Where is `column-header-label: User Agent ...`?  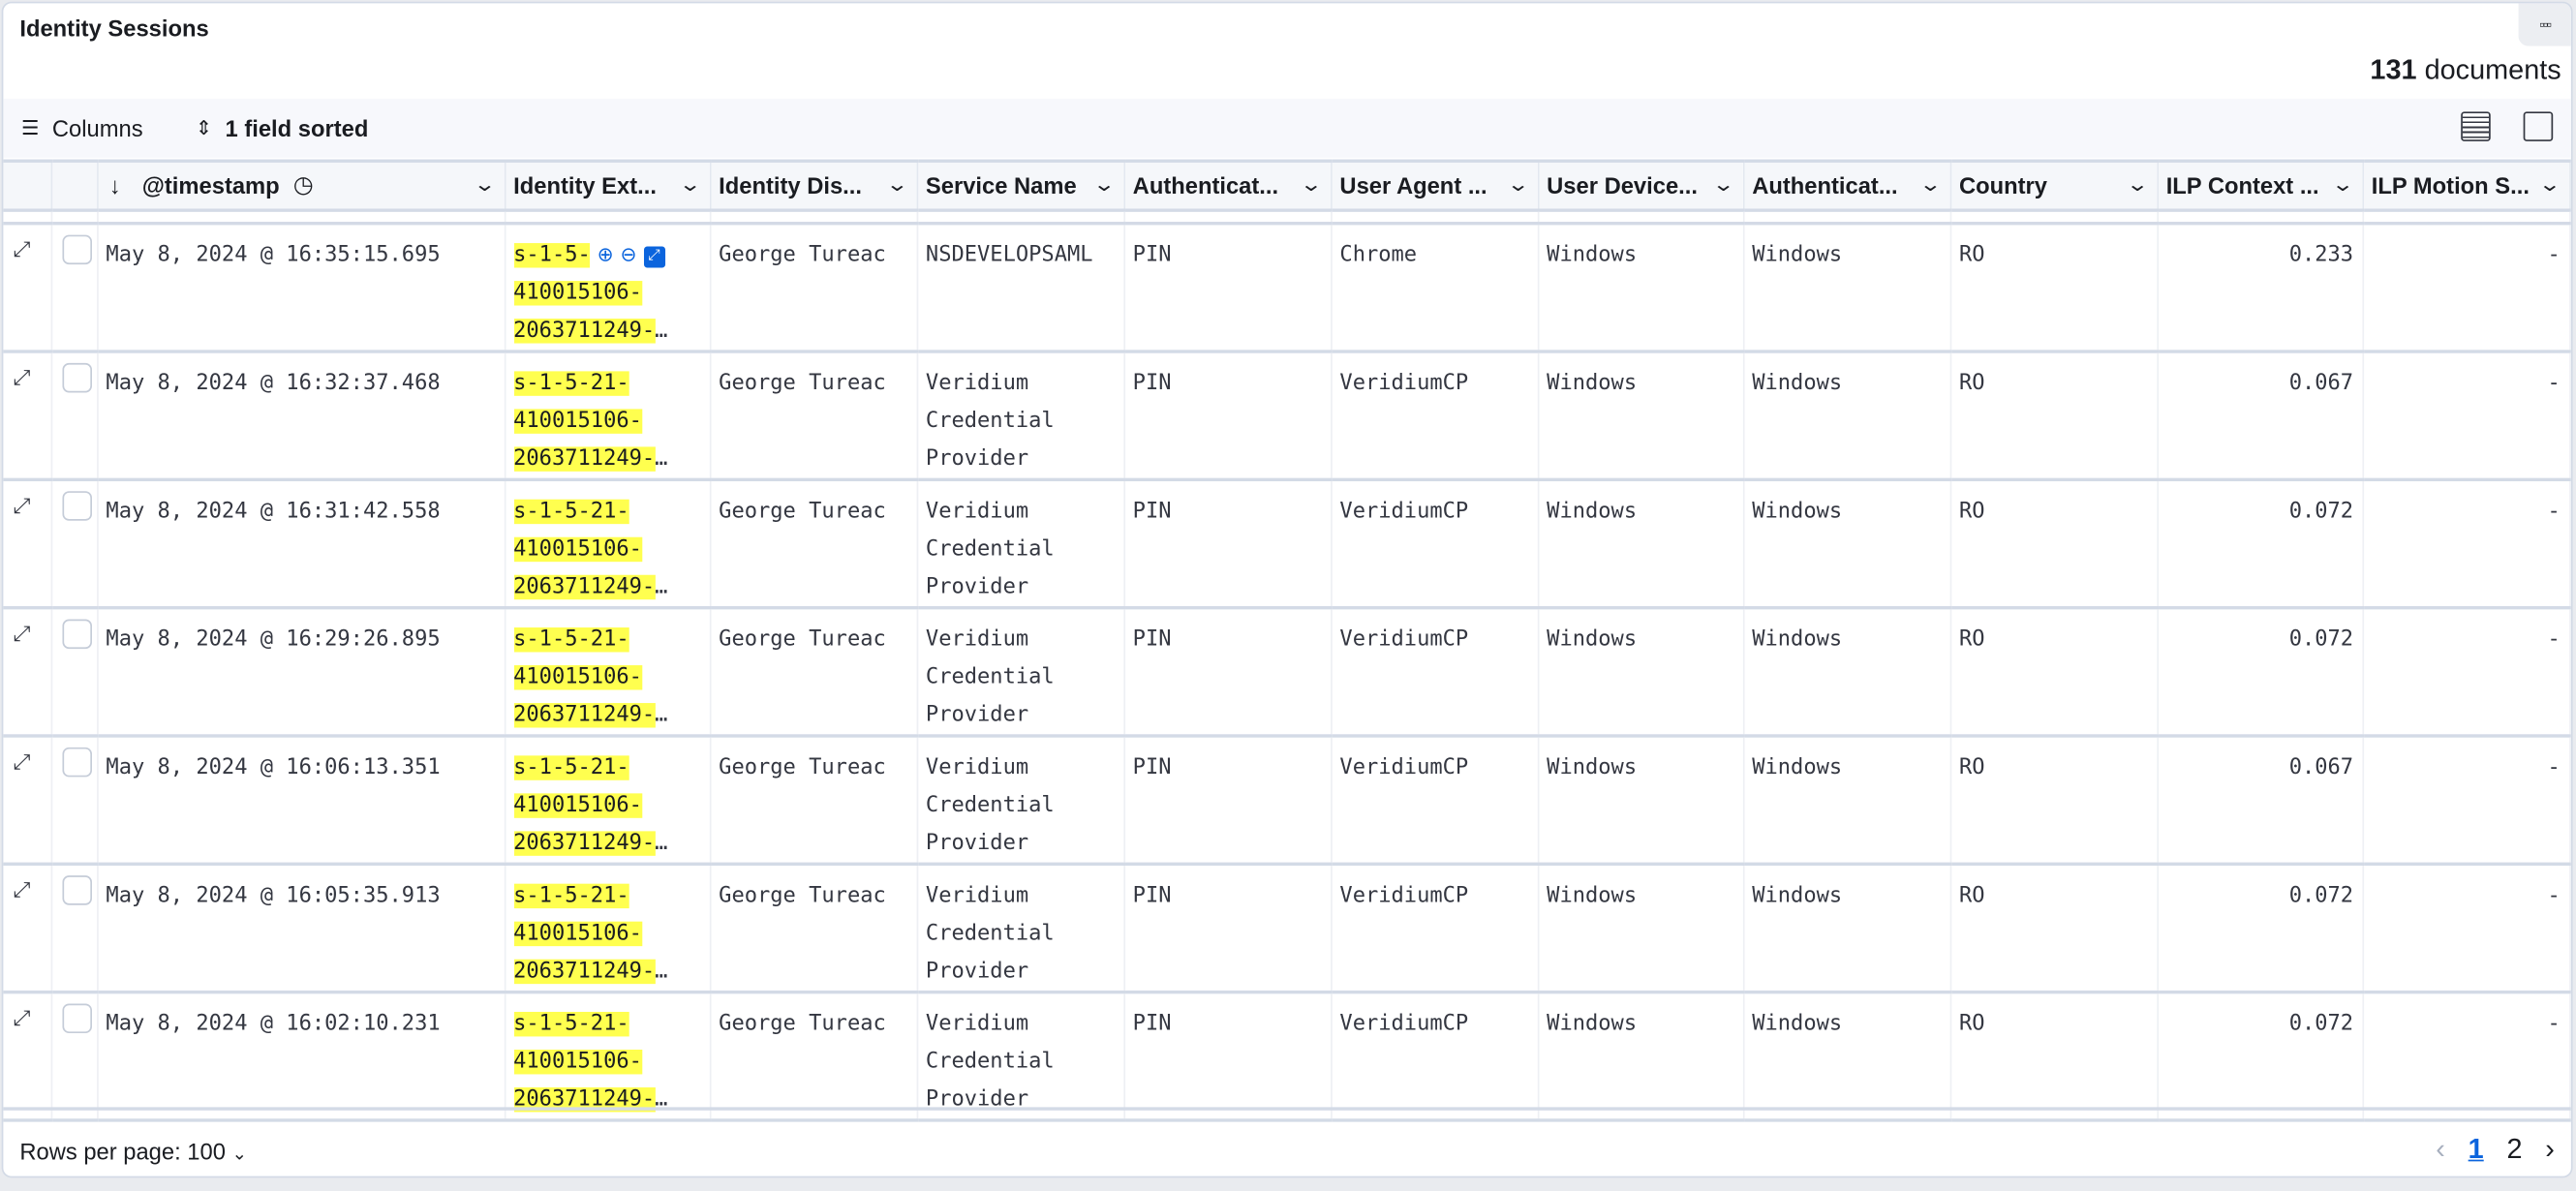
column-header-label: User Agent ... is located at coordinates (1413, 185).